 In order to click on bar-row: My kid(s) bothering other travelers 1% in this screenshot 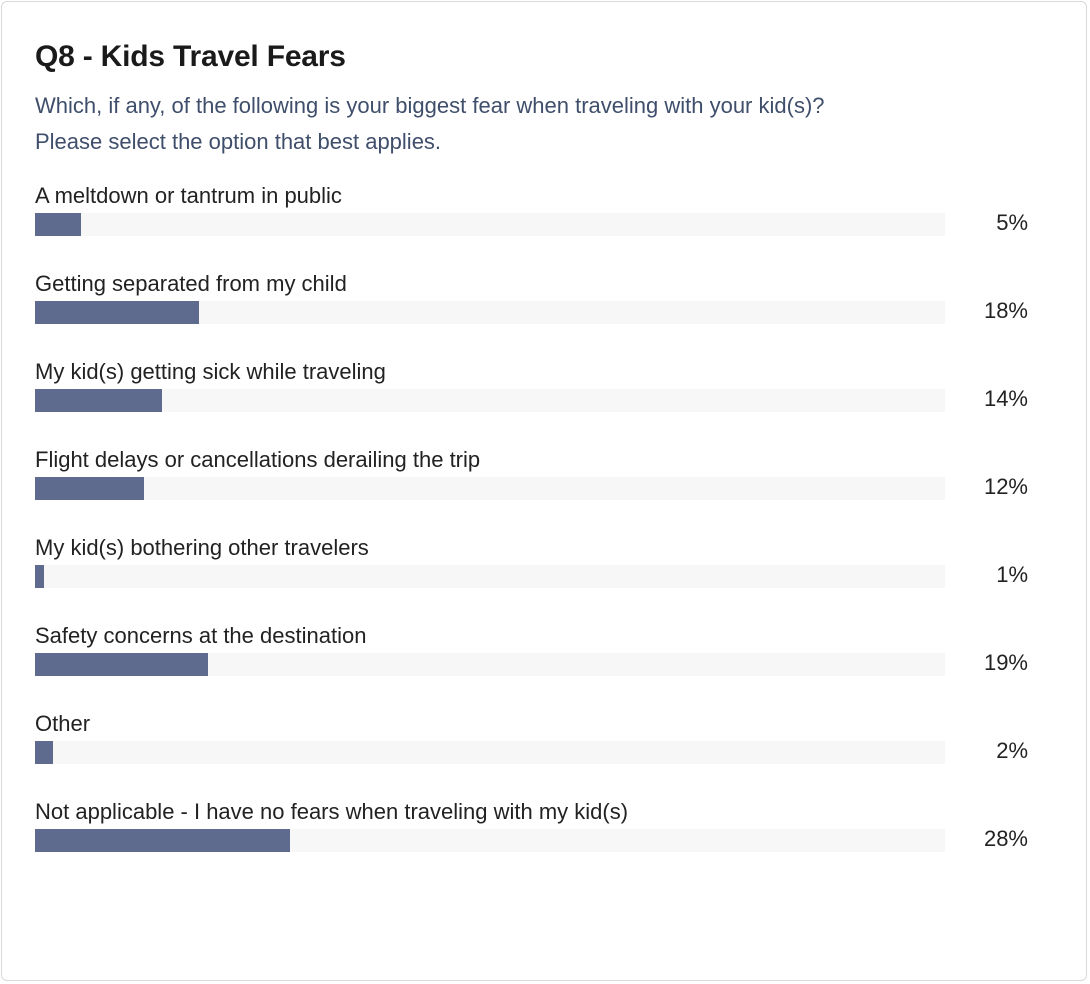, I will do `click(535, 570)`.